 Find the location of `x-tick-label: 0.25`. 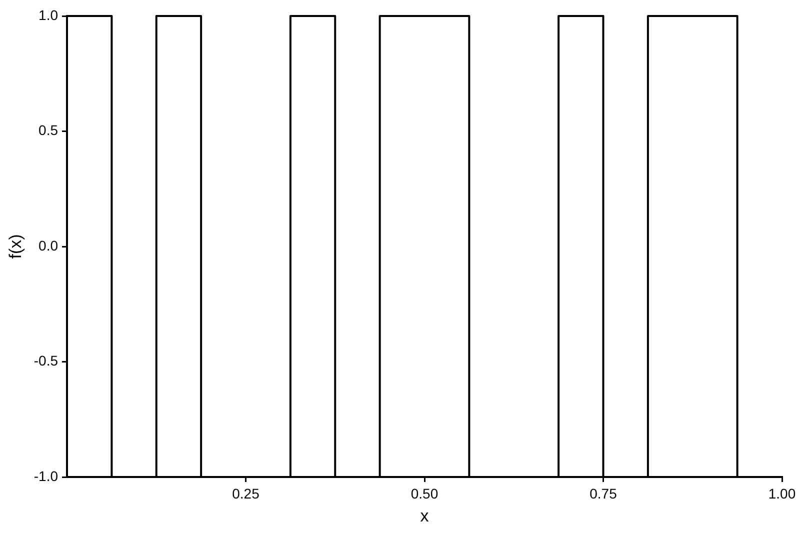

x-tick-label: 0.25 is located at coordinates (246, 493).